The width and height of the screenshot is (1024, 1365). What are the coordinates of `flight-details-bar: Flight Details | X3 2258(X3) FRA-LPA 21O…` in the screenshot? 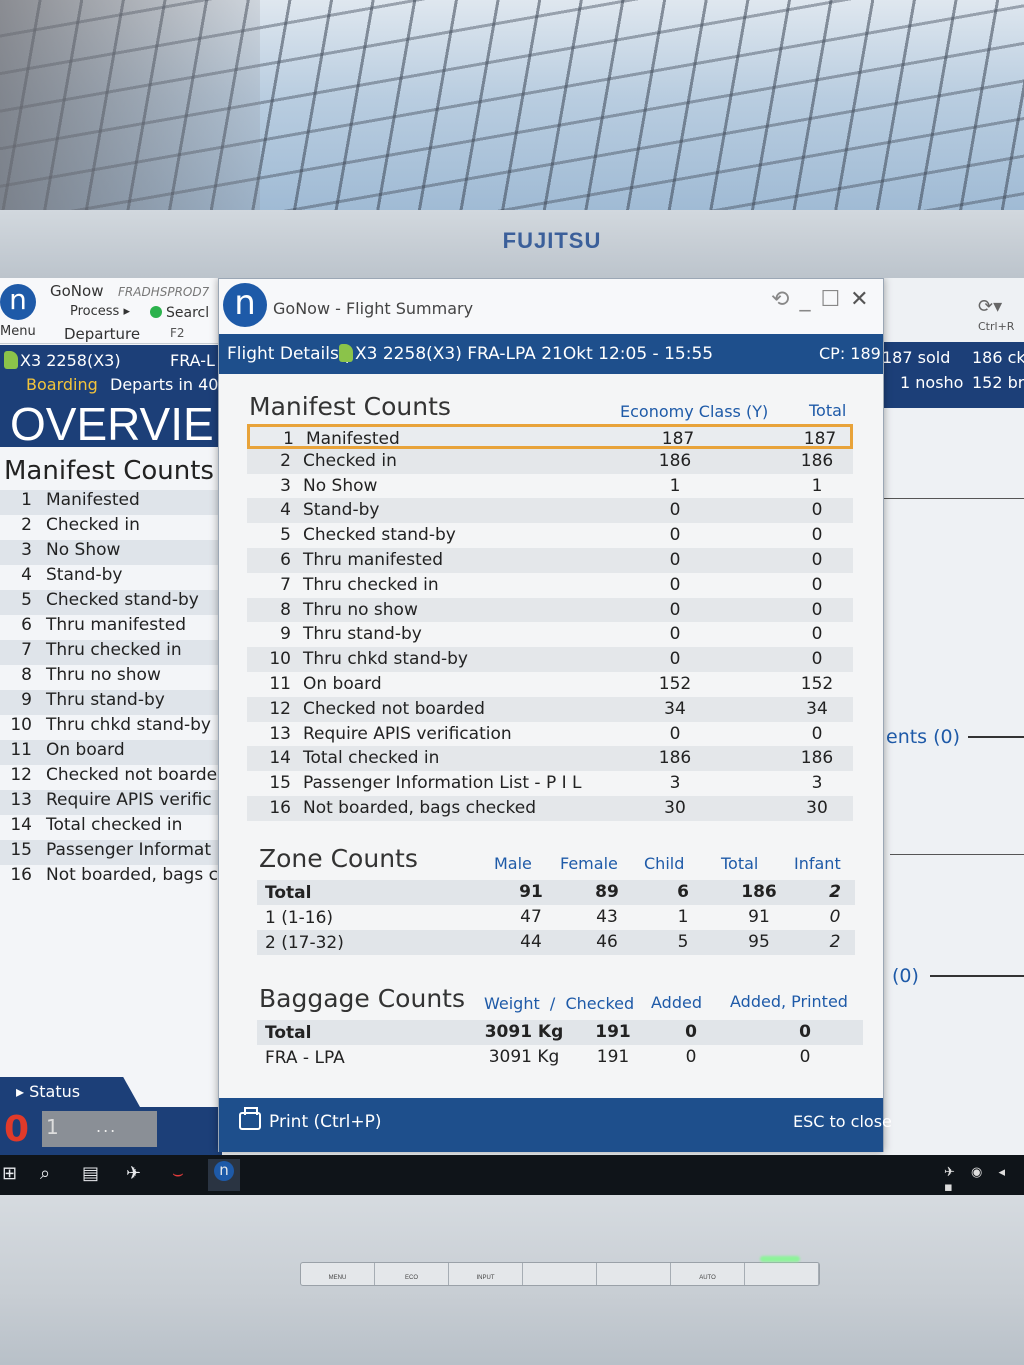 It's located at (551, 354).